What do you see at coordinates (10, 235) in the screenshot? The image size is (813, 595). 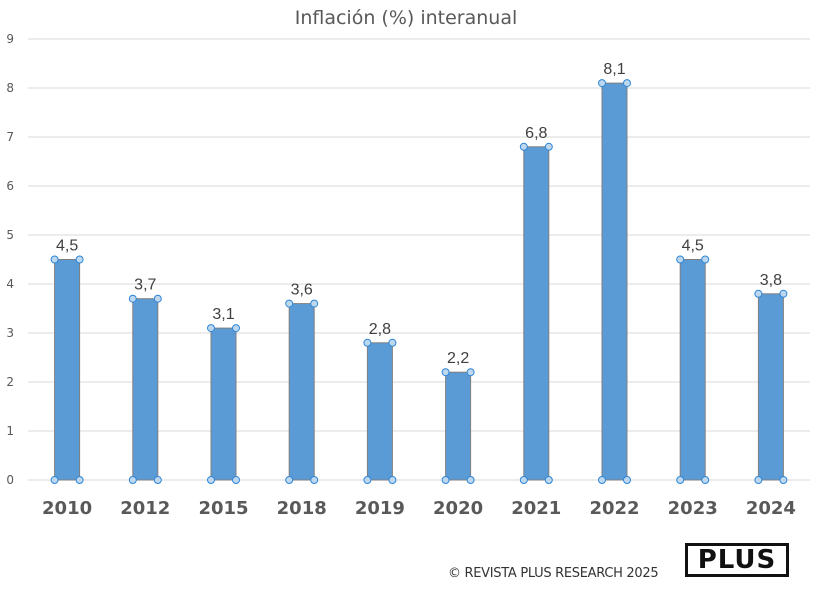 I see `y-tick-label: 5` at bounding box center [10, 235].